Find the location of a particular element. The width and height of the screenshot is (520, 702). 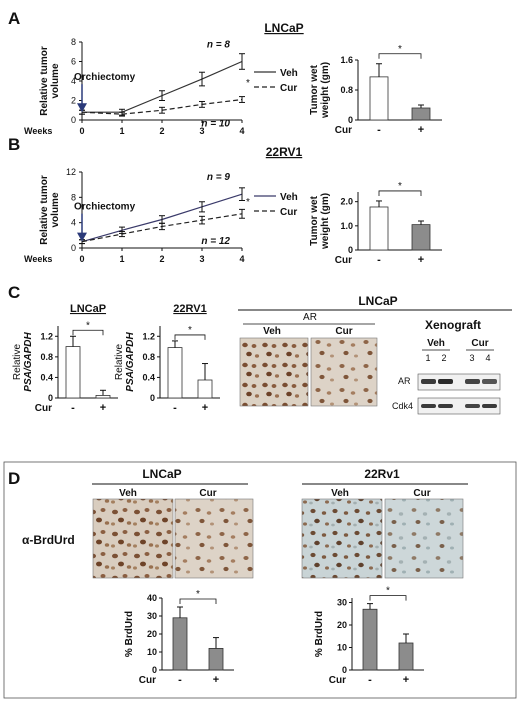

panel-d-lncap-bar-chart: 0 10 20 30 40 - + Cur * % BrdUrd is located at coordinates (179, 637).